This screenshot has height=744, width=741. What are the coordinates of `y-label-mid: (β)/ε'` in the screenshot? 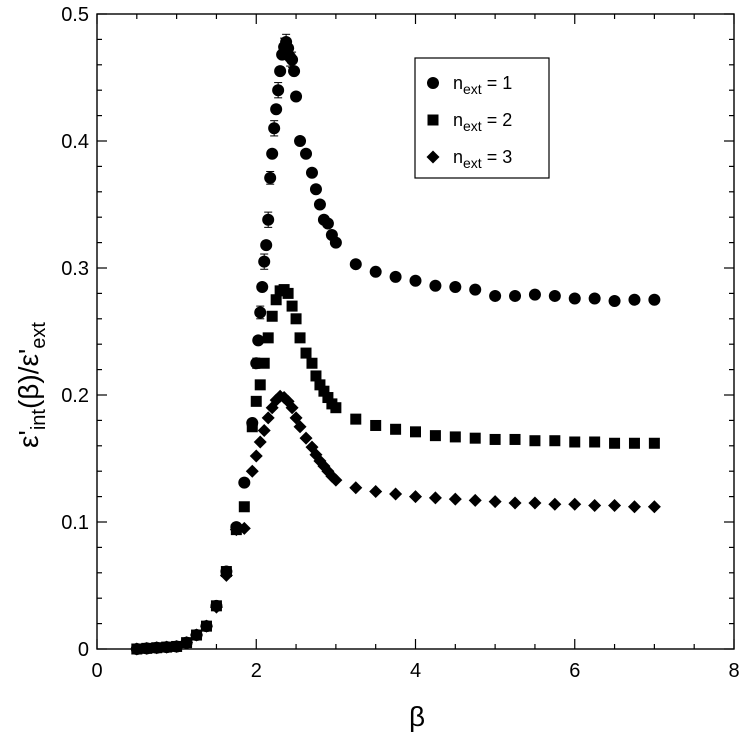 It's located at (28, 379).